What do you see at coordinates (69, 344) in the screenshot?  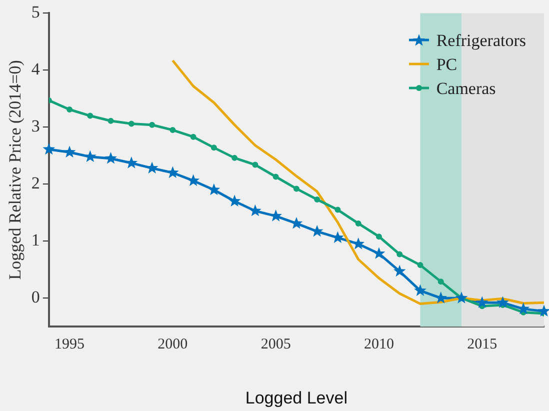 I see `x-tick-label: 1995` at bounding box center [69, 344].